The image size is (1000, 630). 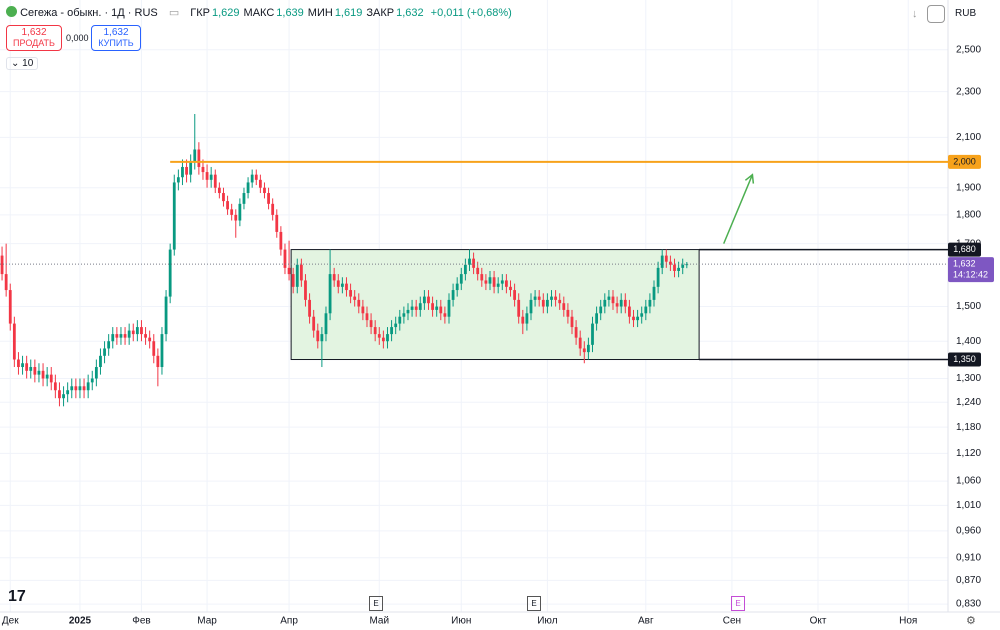 What do you see at coordinates (380, 13) in the screenshot?
I see `ohlc-label: ЗАКР` at bounding box center [380, 13].